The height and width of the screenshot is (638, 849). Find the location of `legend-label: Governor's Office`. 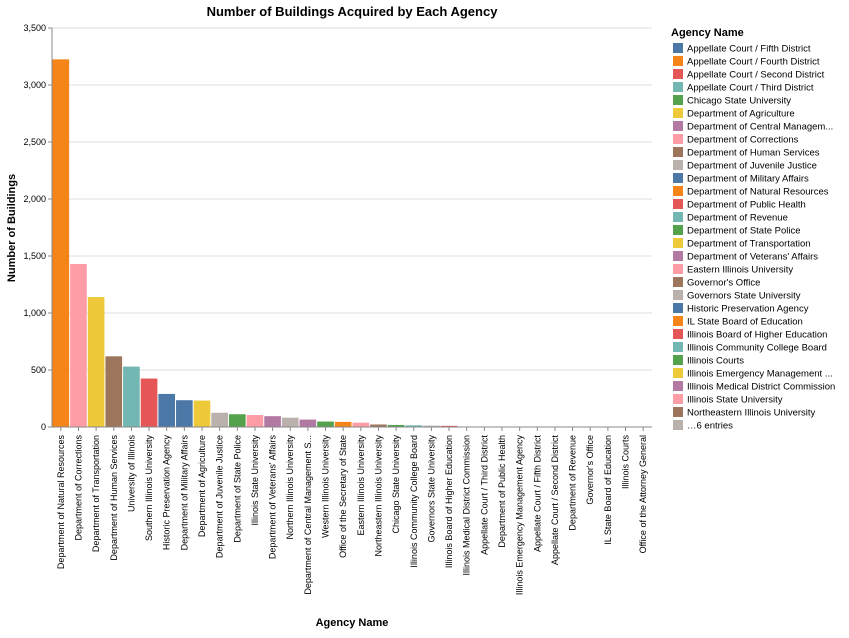

legend-label: Governor's Office is located at coordinates (723, 283).